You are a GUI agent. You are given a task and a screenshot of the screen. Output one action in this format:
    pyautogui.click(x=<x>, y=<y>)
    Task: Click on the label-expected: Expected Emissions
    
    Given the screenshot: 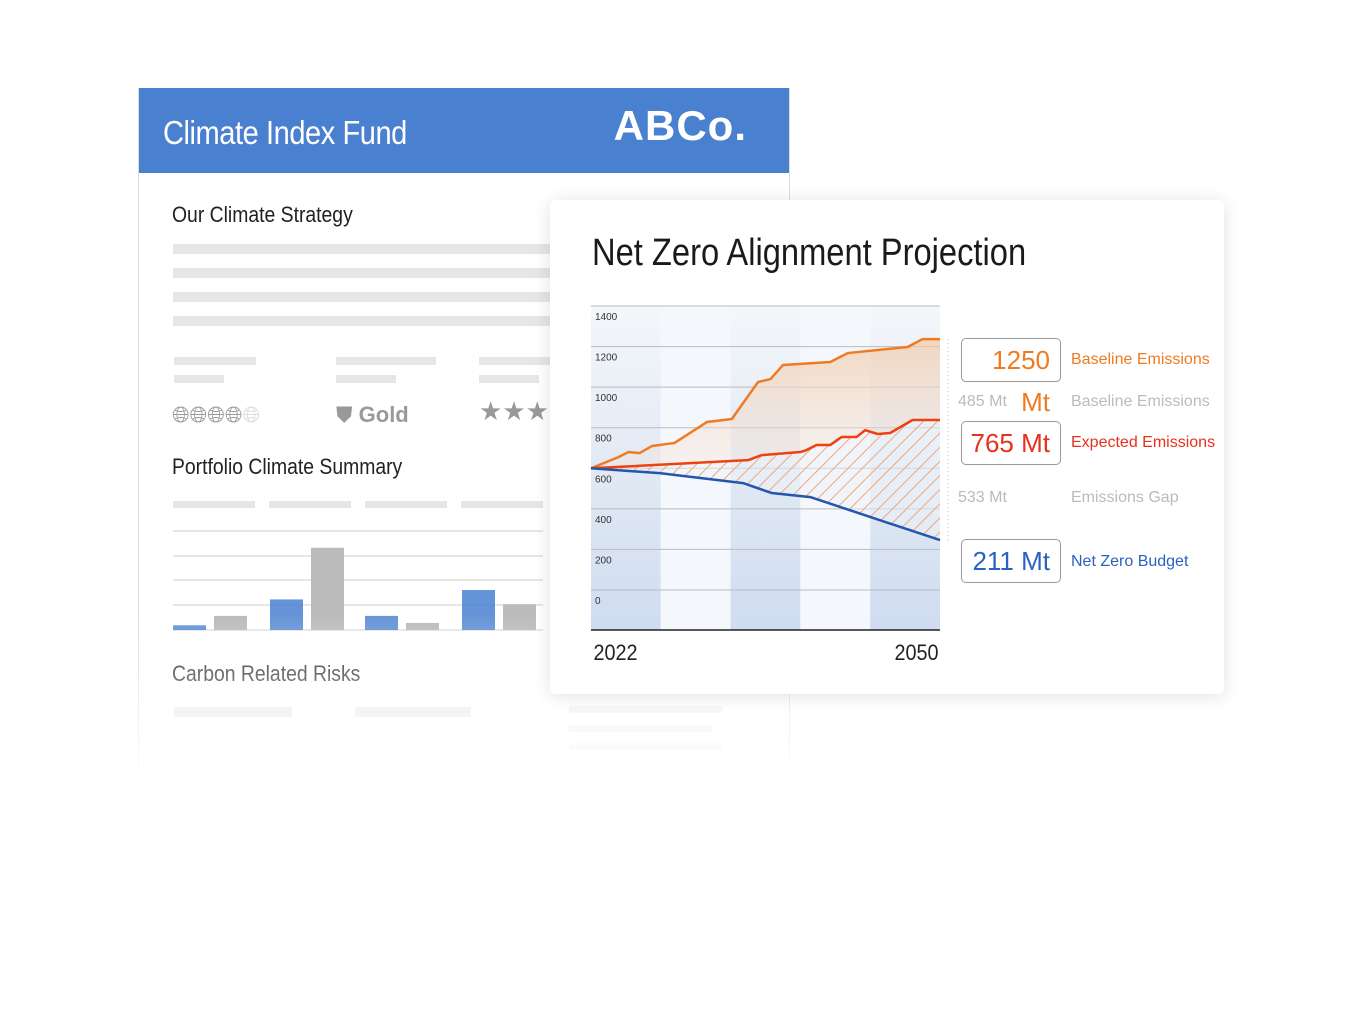 What is the action you would take?
    pyautogui.click(x=1143, y=442)
    